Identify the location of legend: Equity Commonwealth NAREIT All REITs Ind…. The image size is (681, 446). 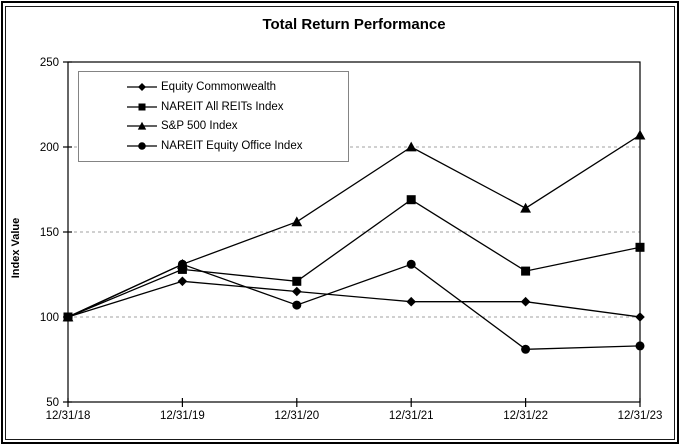
(213, 116).